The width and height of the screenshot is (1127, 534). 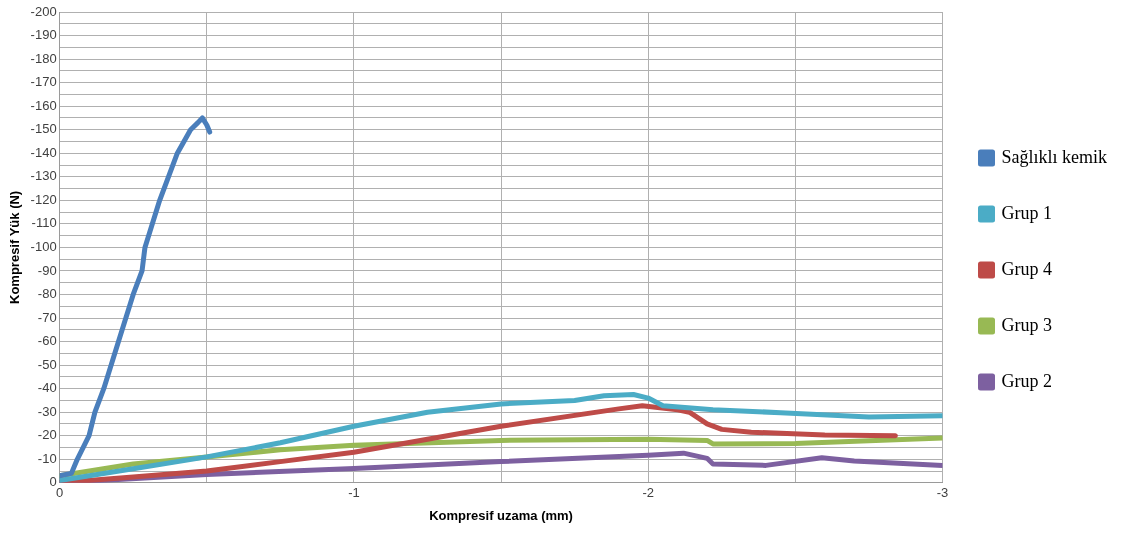 I want to click on legend-label: Sağlıklı kemik, so click(x=1054, y=156).